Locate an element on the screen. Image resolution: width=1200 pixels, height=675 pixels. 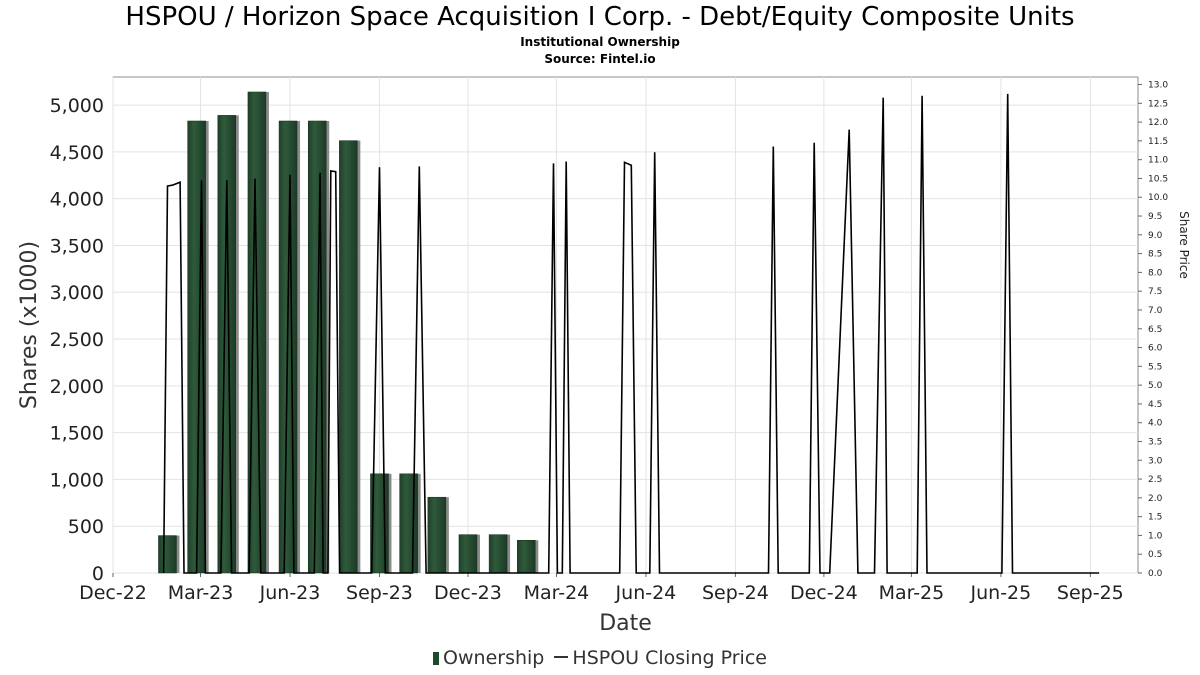
y-tick-label: 3,000 is located at coordinates (77, 293).